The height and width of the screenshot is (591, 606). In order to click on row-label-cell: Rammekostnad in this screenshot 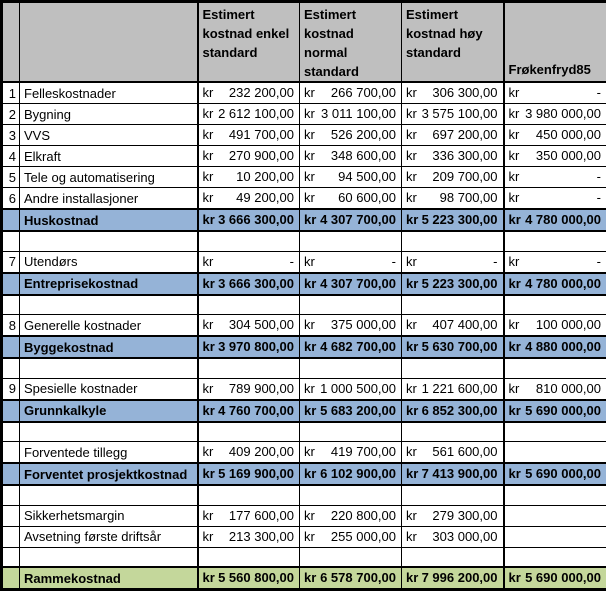, I will do `click(109, 578)`.